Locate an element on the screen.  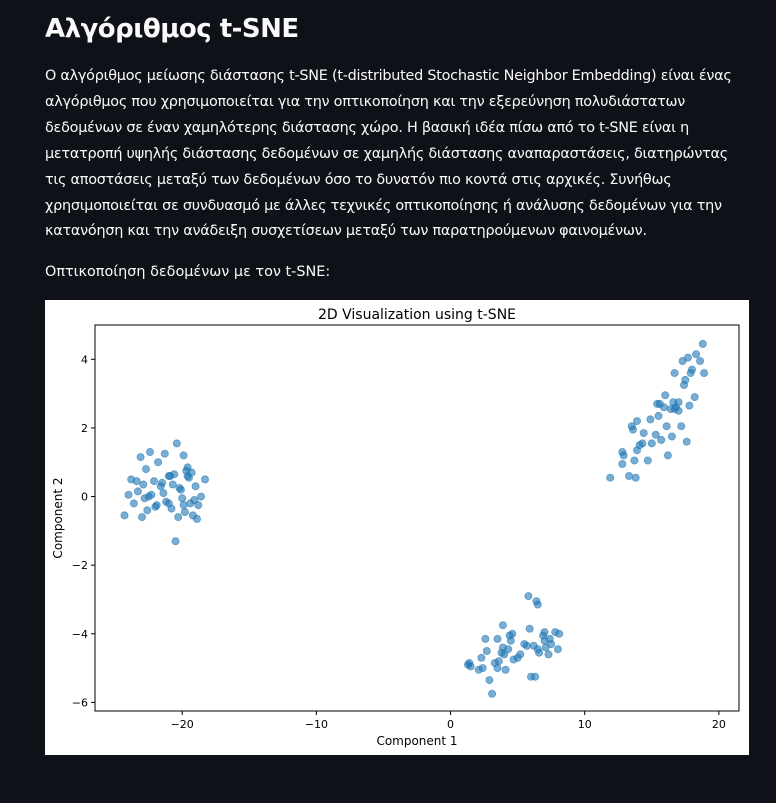
x-axis-ticks: −20 −10 0 10 20 is located at coordinates (448, 721).